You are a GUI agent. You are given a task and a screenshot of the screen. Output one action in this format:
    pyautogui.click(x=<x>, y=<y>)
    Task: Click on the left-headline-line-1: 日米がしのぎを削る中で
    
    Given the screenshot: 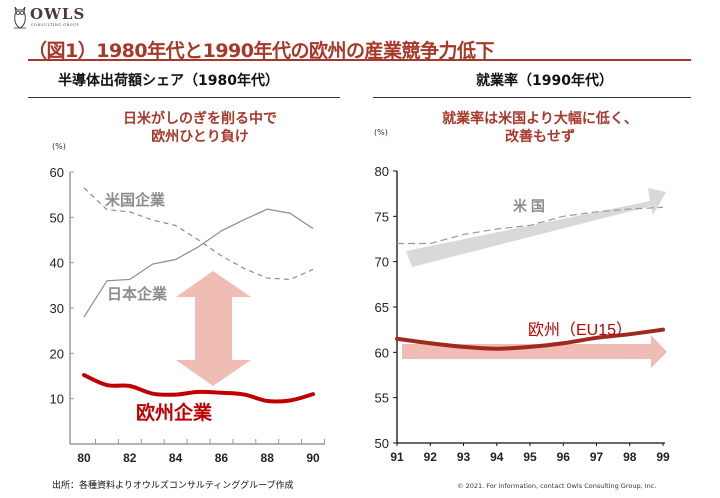 What is the action you would take?
    pyautogui.click(x=200, y=119)
    